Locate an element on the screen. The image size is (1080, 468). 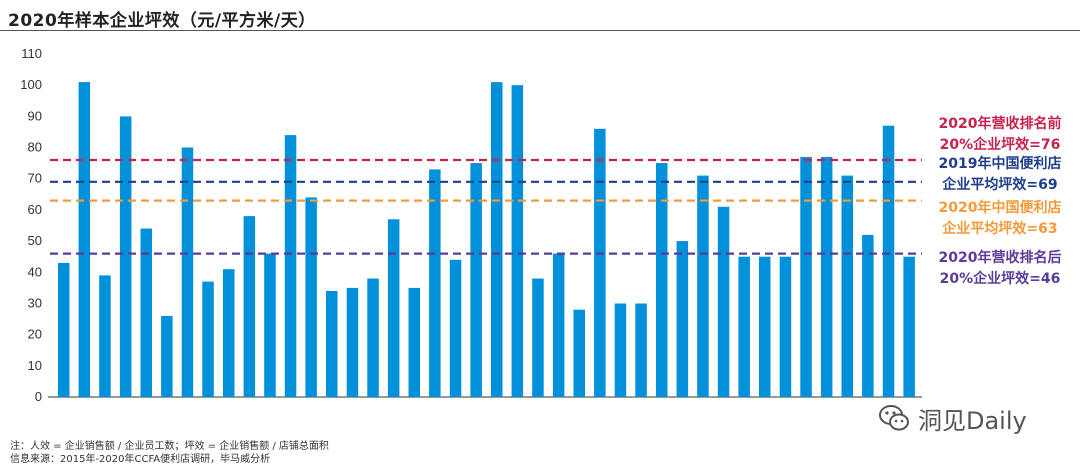
reference-label-line1: 2019年中国便利店 is located at coordinates (1000, 163).